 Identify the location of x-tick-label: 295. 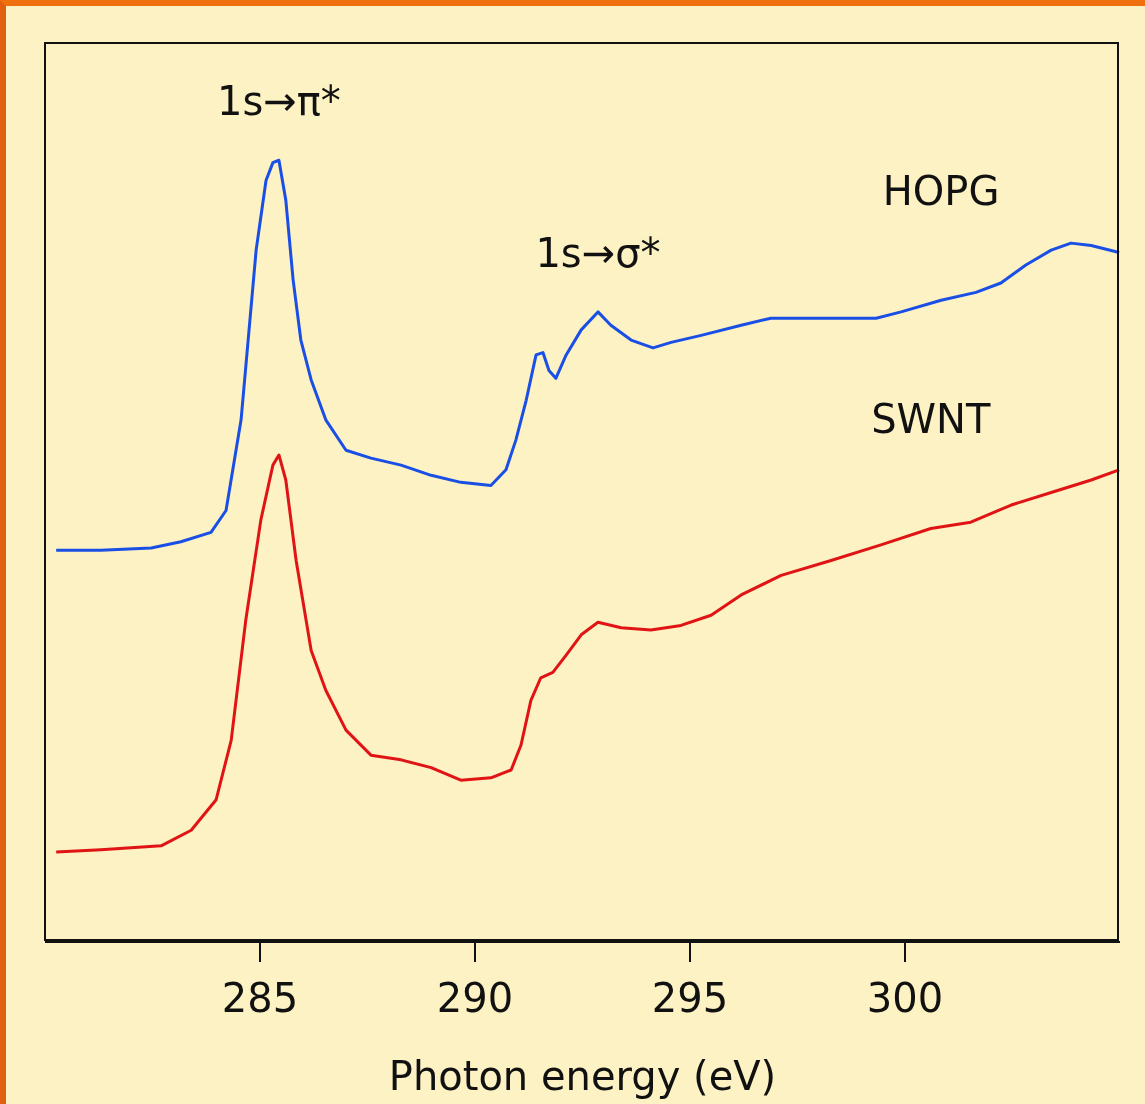
(690, 998).